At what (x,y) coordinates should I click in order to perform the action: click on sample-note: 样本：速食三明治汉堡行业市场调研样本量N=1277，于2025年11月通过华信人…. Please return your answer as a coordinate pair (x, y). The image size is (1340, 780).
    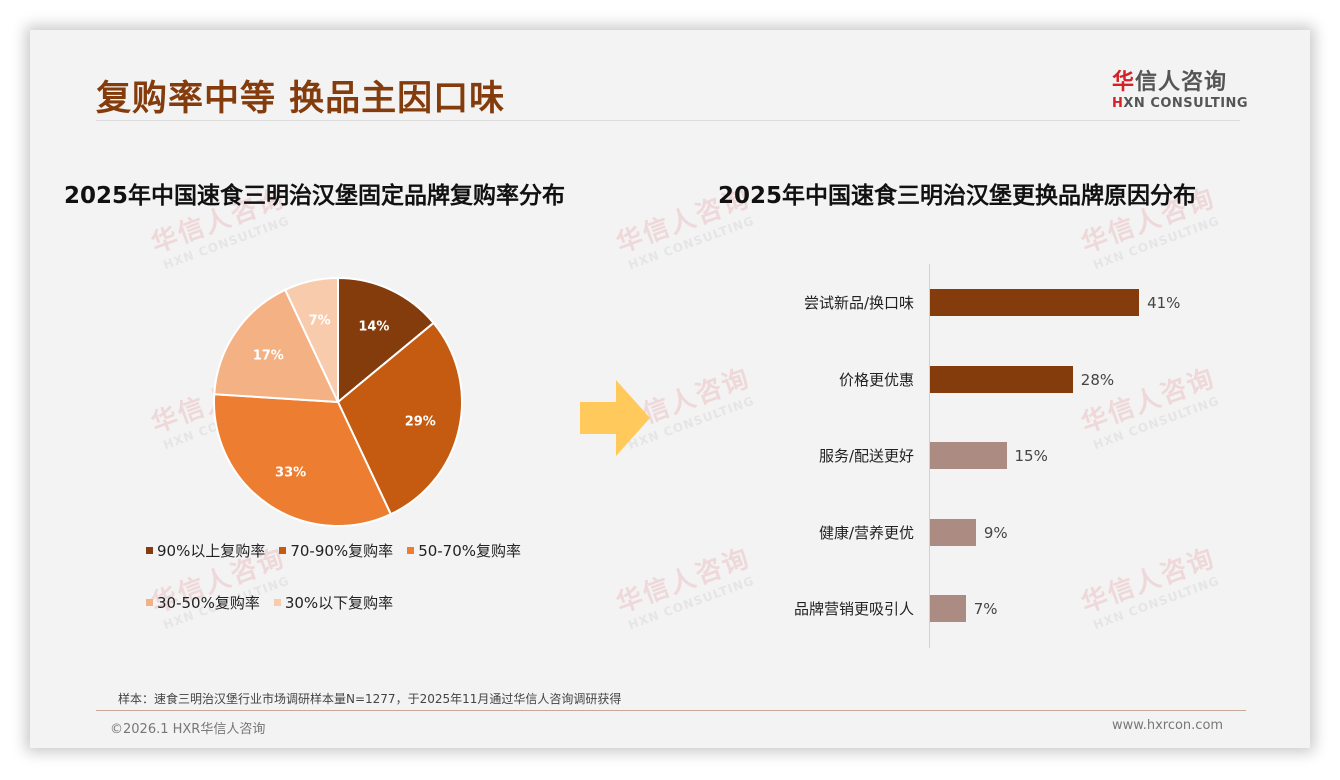
    Looking at the image, I should click on (370, 699).